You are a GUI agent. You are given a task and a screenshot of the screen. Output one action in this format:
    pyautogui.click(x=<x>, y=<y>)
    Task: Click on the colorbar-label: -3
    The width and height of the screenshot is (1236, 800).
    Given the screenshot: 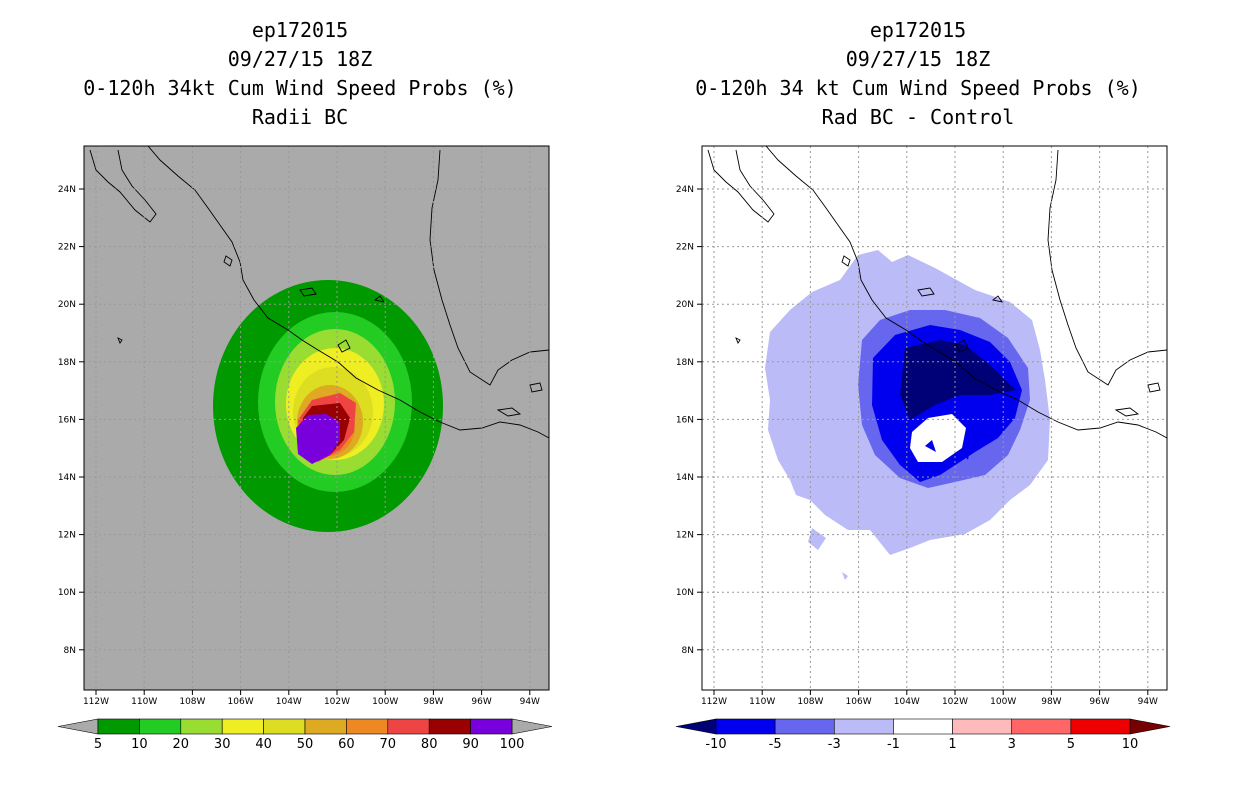 What is the action you would take?
    pyautogui.click(x=834, y=744)
    